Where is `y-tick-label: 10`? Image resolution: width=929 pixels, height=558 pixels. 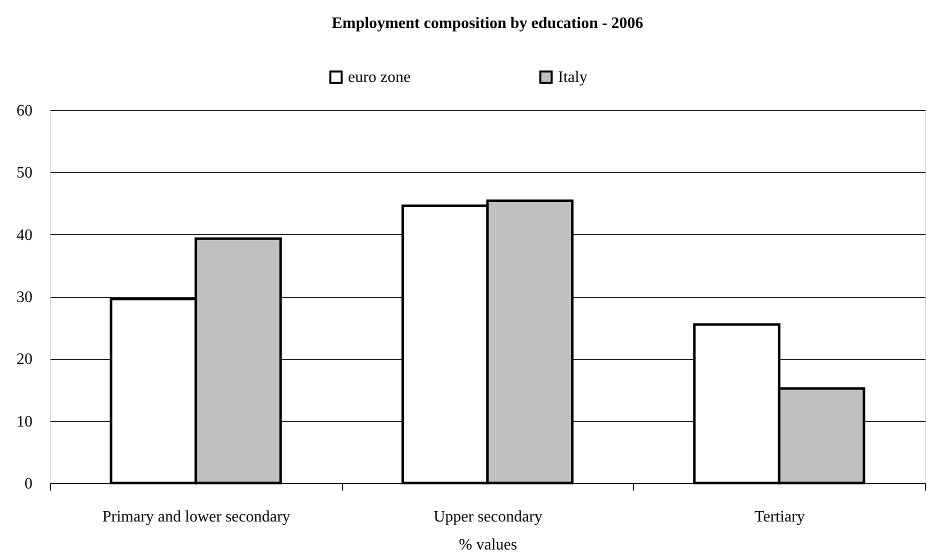
y-tick-label: 10 is located at coordinates (24, 421).